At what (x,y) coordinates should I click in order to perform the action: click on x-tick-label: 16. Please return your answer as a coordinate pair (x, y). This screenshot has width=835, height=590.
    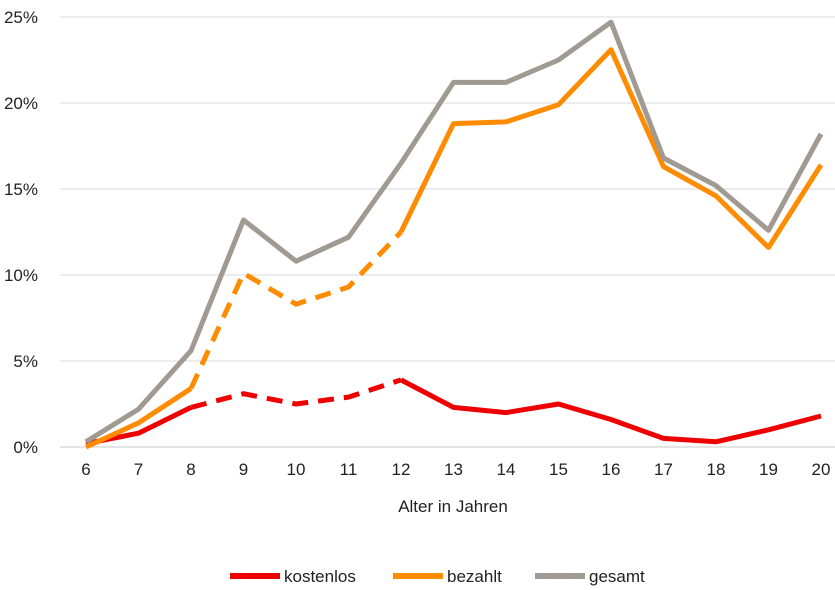
    Looking at the image, I should click on (611, 469).